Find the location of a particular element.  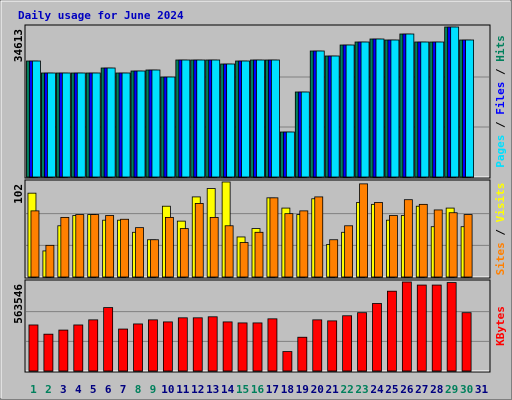

x-tick-label: 8 is located at coordinates (138, 389).